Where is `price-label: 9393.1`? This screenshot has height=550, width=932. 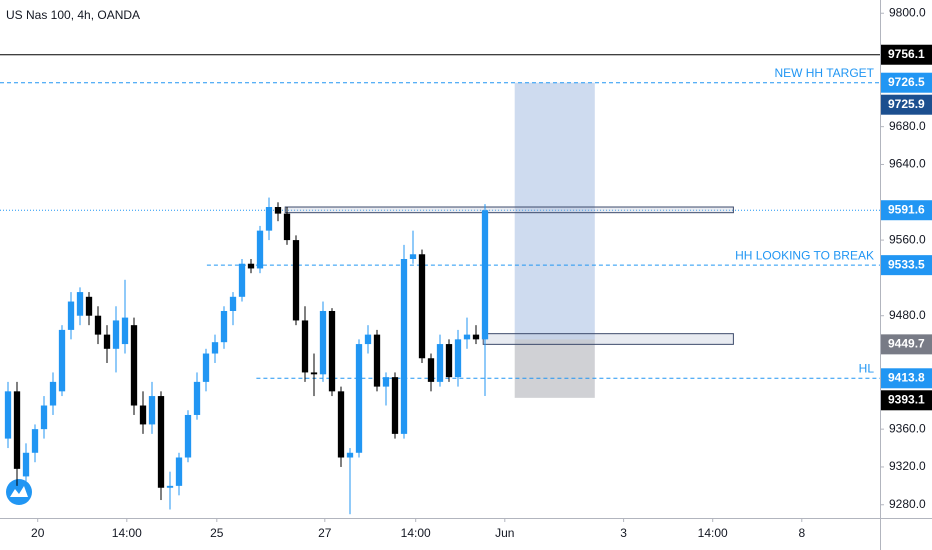 price-label: 9393.1 is located at coordinates (906, 399).